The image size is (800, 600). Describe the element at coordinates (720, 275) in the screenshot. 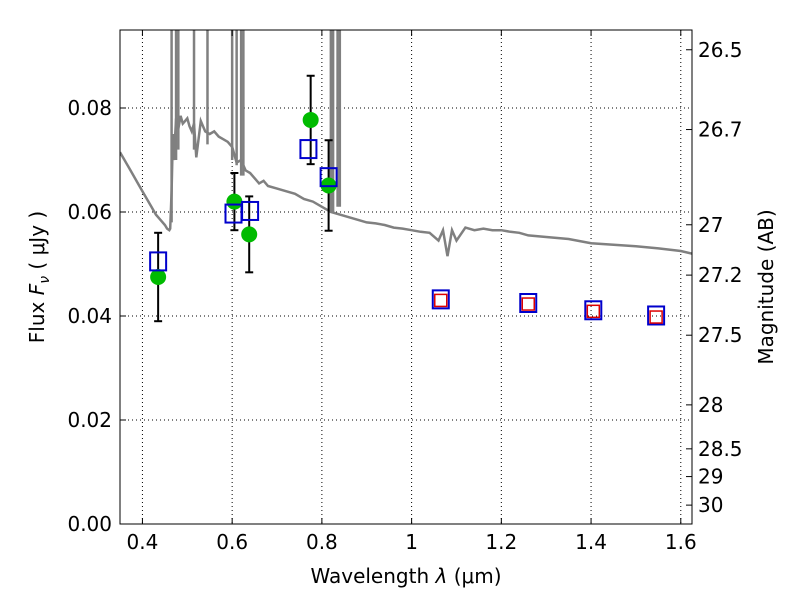

I see `y2-tick-label: 27.2` at that location.